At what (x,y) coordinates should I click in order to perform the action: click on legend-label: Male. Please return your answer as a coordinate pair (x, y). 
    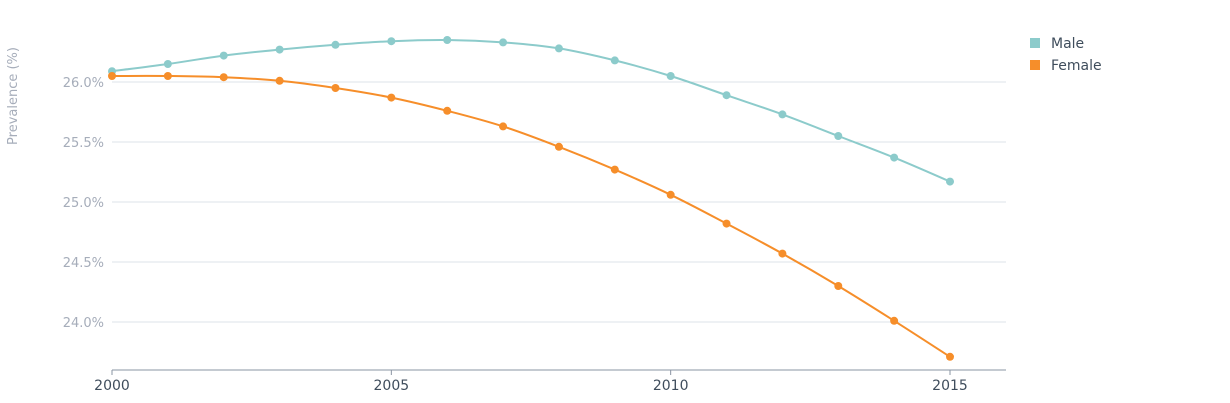
    Looking at the image, I should click on (1067, 44).